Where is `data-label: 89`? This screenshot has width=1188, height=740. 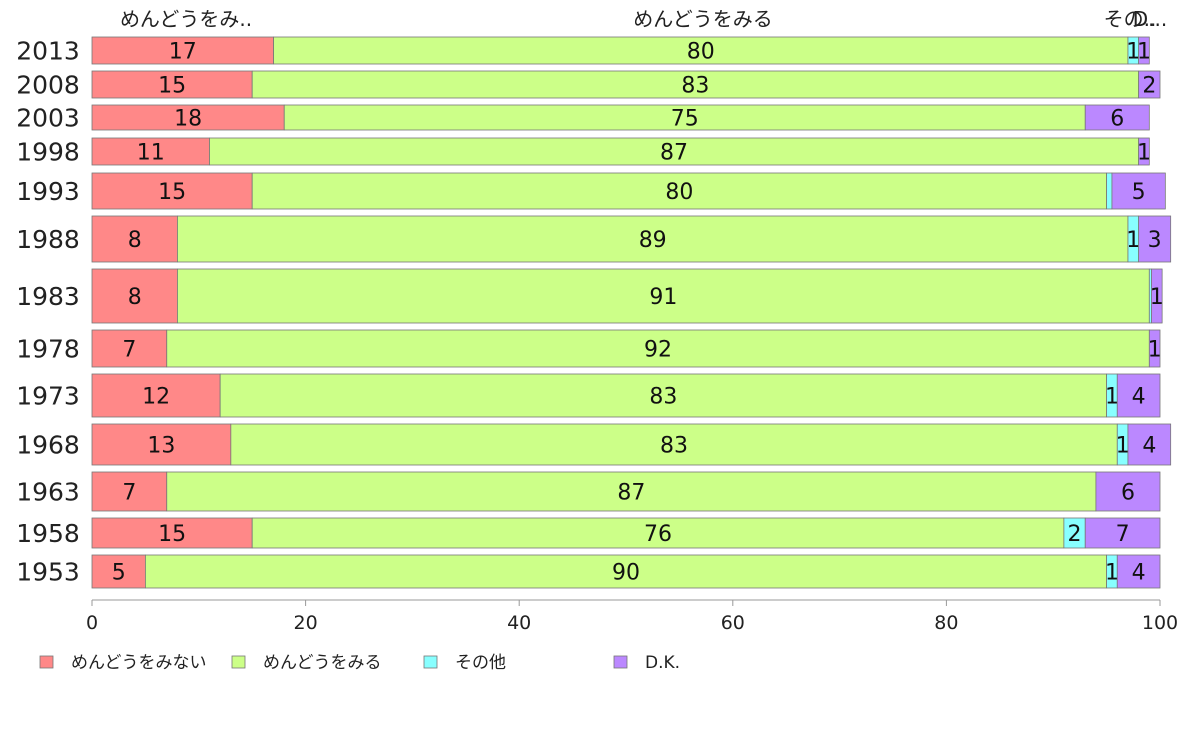 data-label: 89 is located at coordinates (653, 240).